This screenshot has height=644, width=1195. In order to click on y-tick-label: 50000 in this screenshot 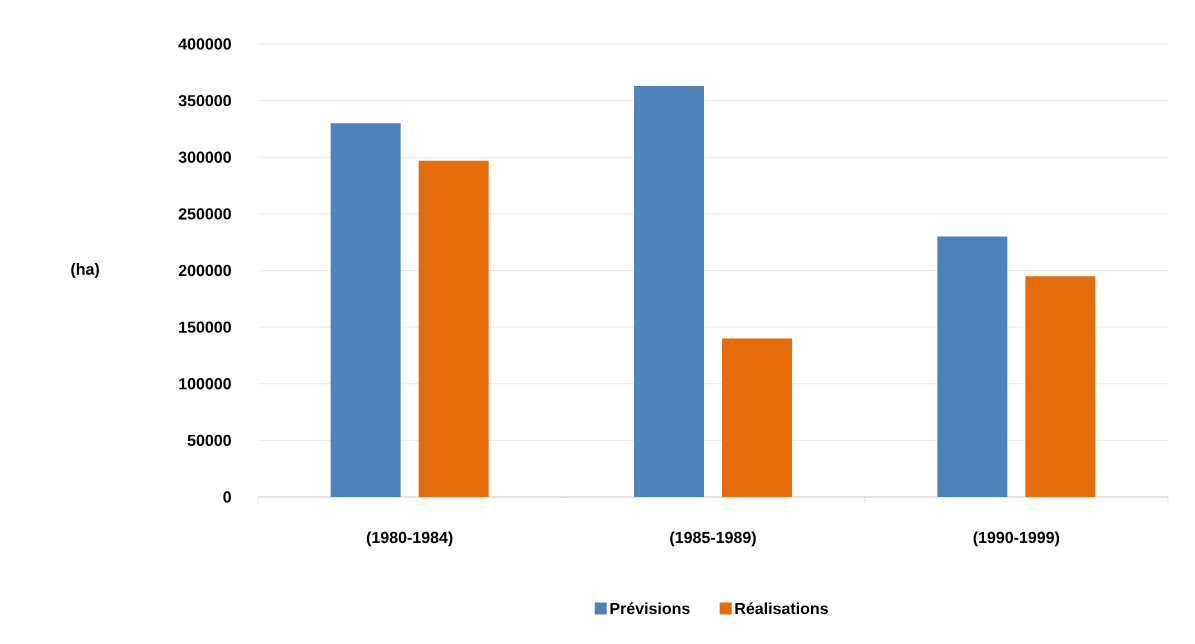, I will do `click(209, 440)`.